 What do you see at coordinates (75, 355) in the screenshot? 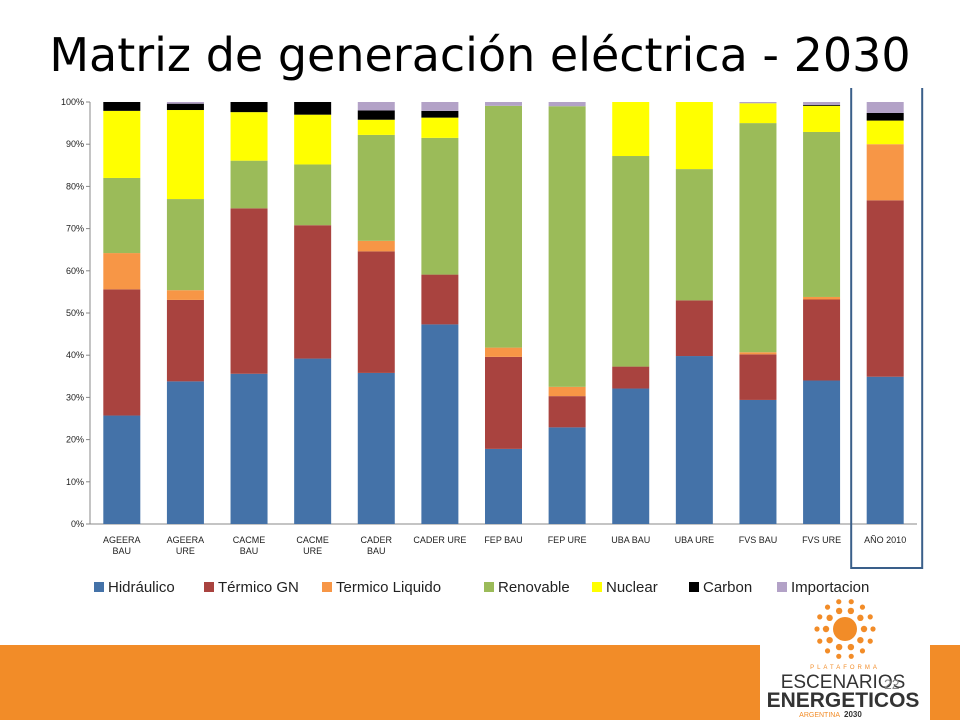
I see `y-tick-label: 40%` at bounding box center [75, 355].